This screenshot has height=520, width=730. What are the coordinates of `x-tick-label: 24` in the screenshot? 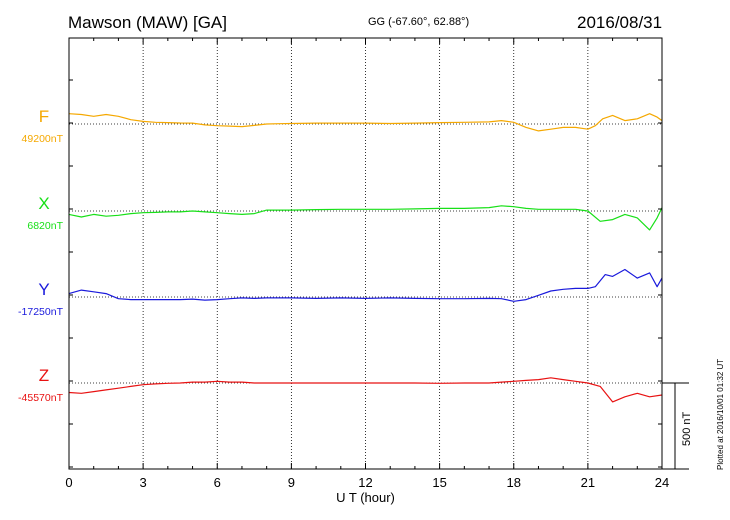 It's located at (662, 482).